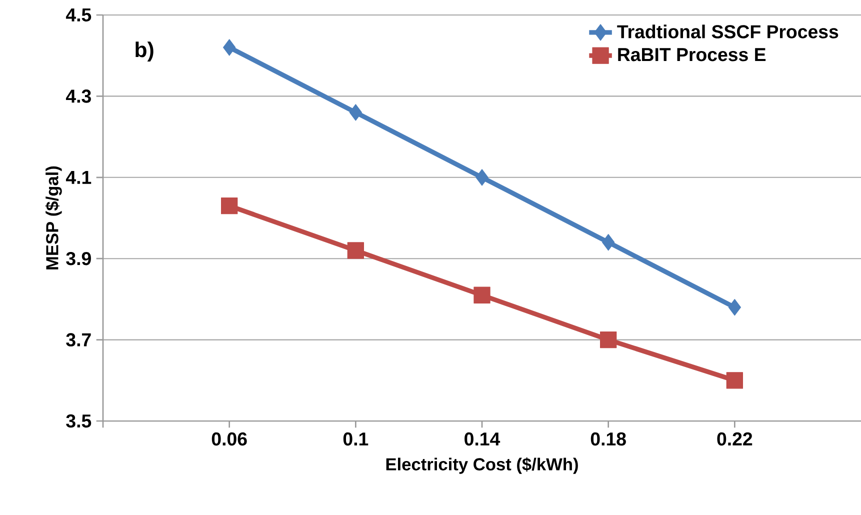 The image size is (861, 515). Describe the element at coordinates (53, 218) in the screenshot. I see `y-axis-title: MESP ($/gal)` at that location.